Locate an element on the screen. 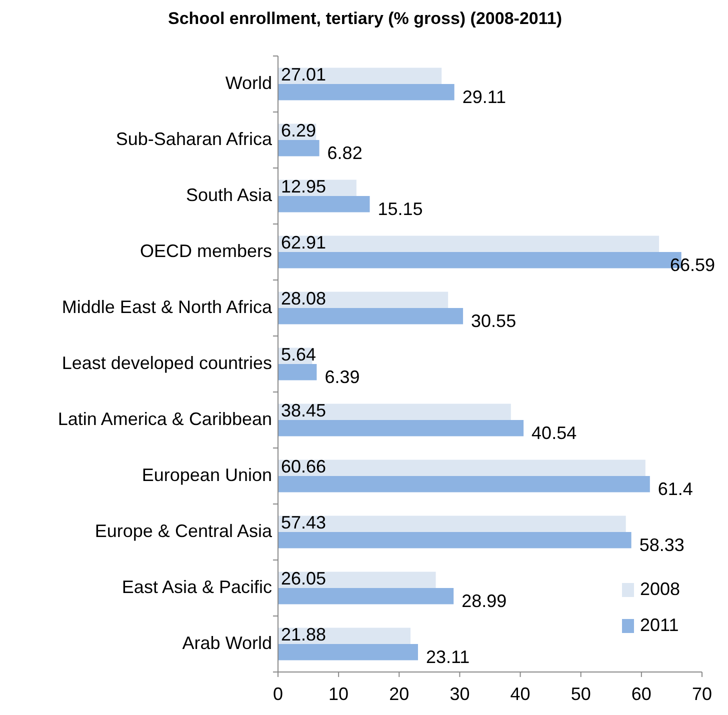 The image size is (728, 715). chart-title: School enrollment, tertiary (% gross) (2008-2011) is located at coordinates (365, 18).